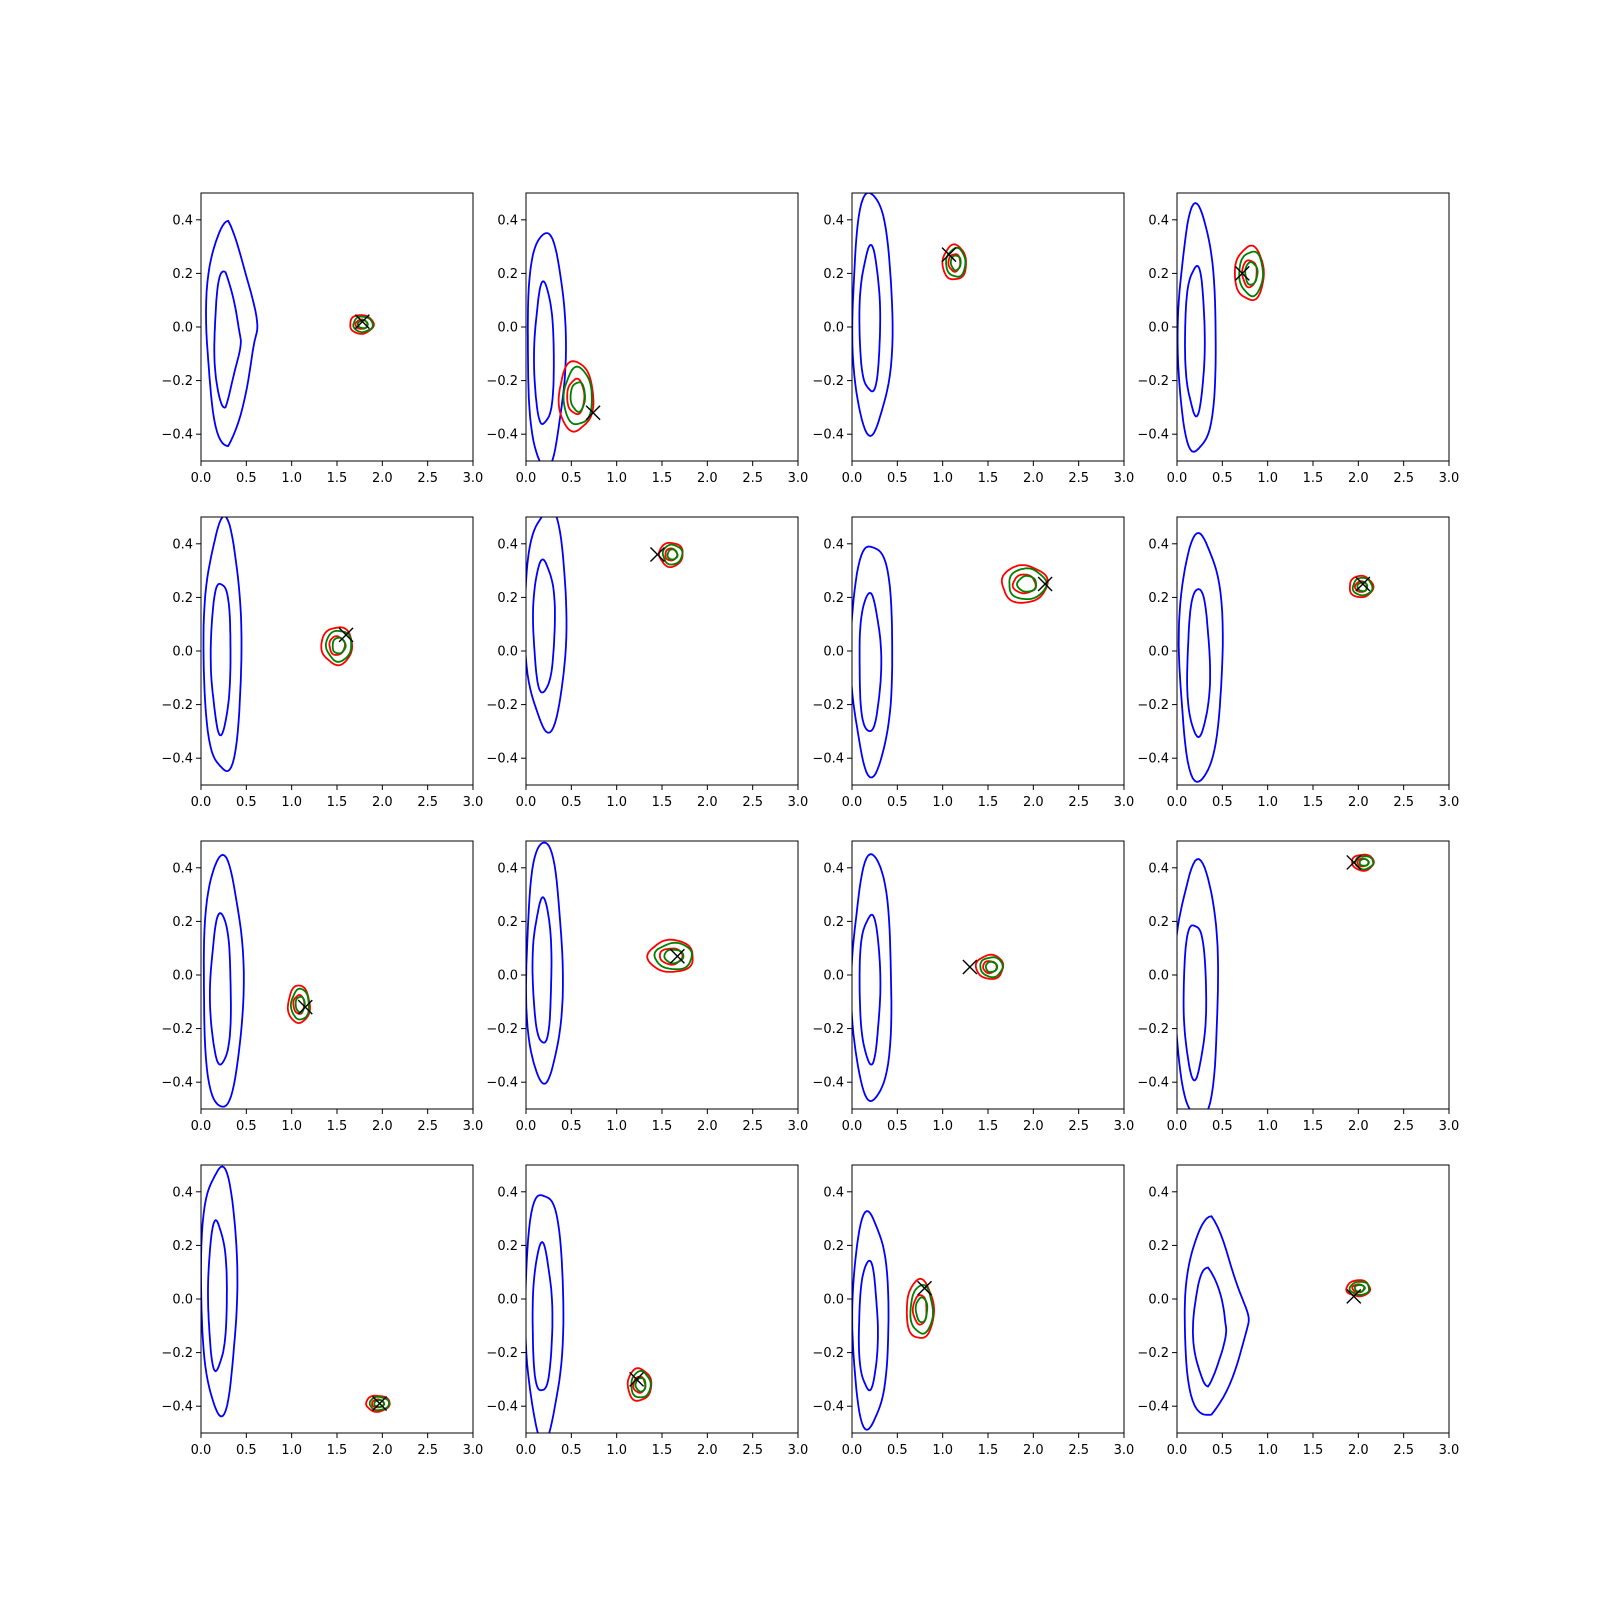  What do you see at coordinates (1298, 1311) in the screenshot?
I see `subplot-16: 0.0 0.5 1.0 1.5 2.0 2.5 3.0 −0.4 −0.2 0.0 0.2 0.4` at bounding box center [1298, 1311].